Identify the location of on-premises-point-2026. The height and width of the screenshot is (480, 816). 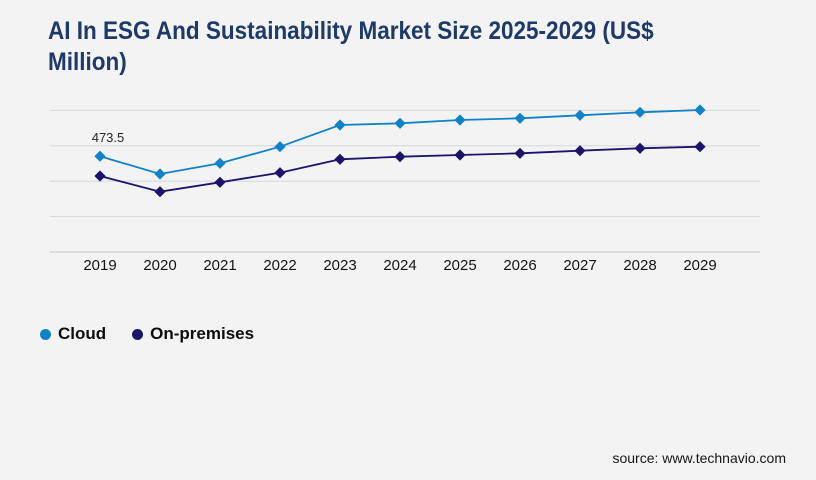
(520, 153).